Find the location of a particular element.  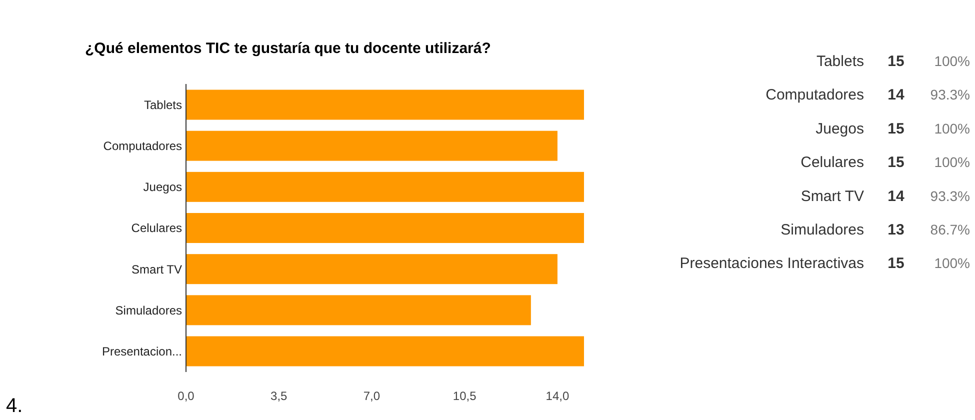

y-tick-label: Computadores is located at coordinates (142, 146).